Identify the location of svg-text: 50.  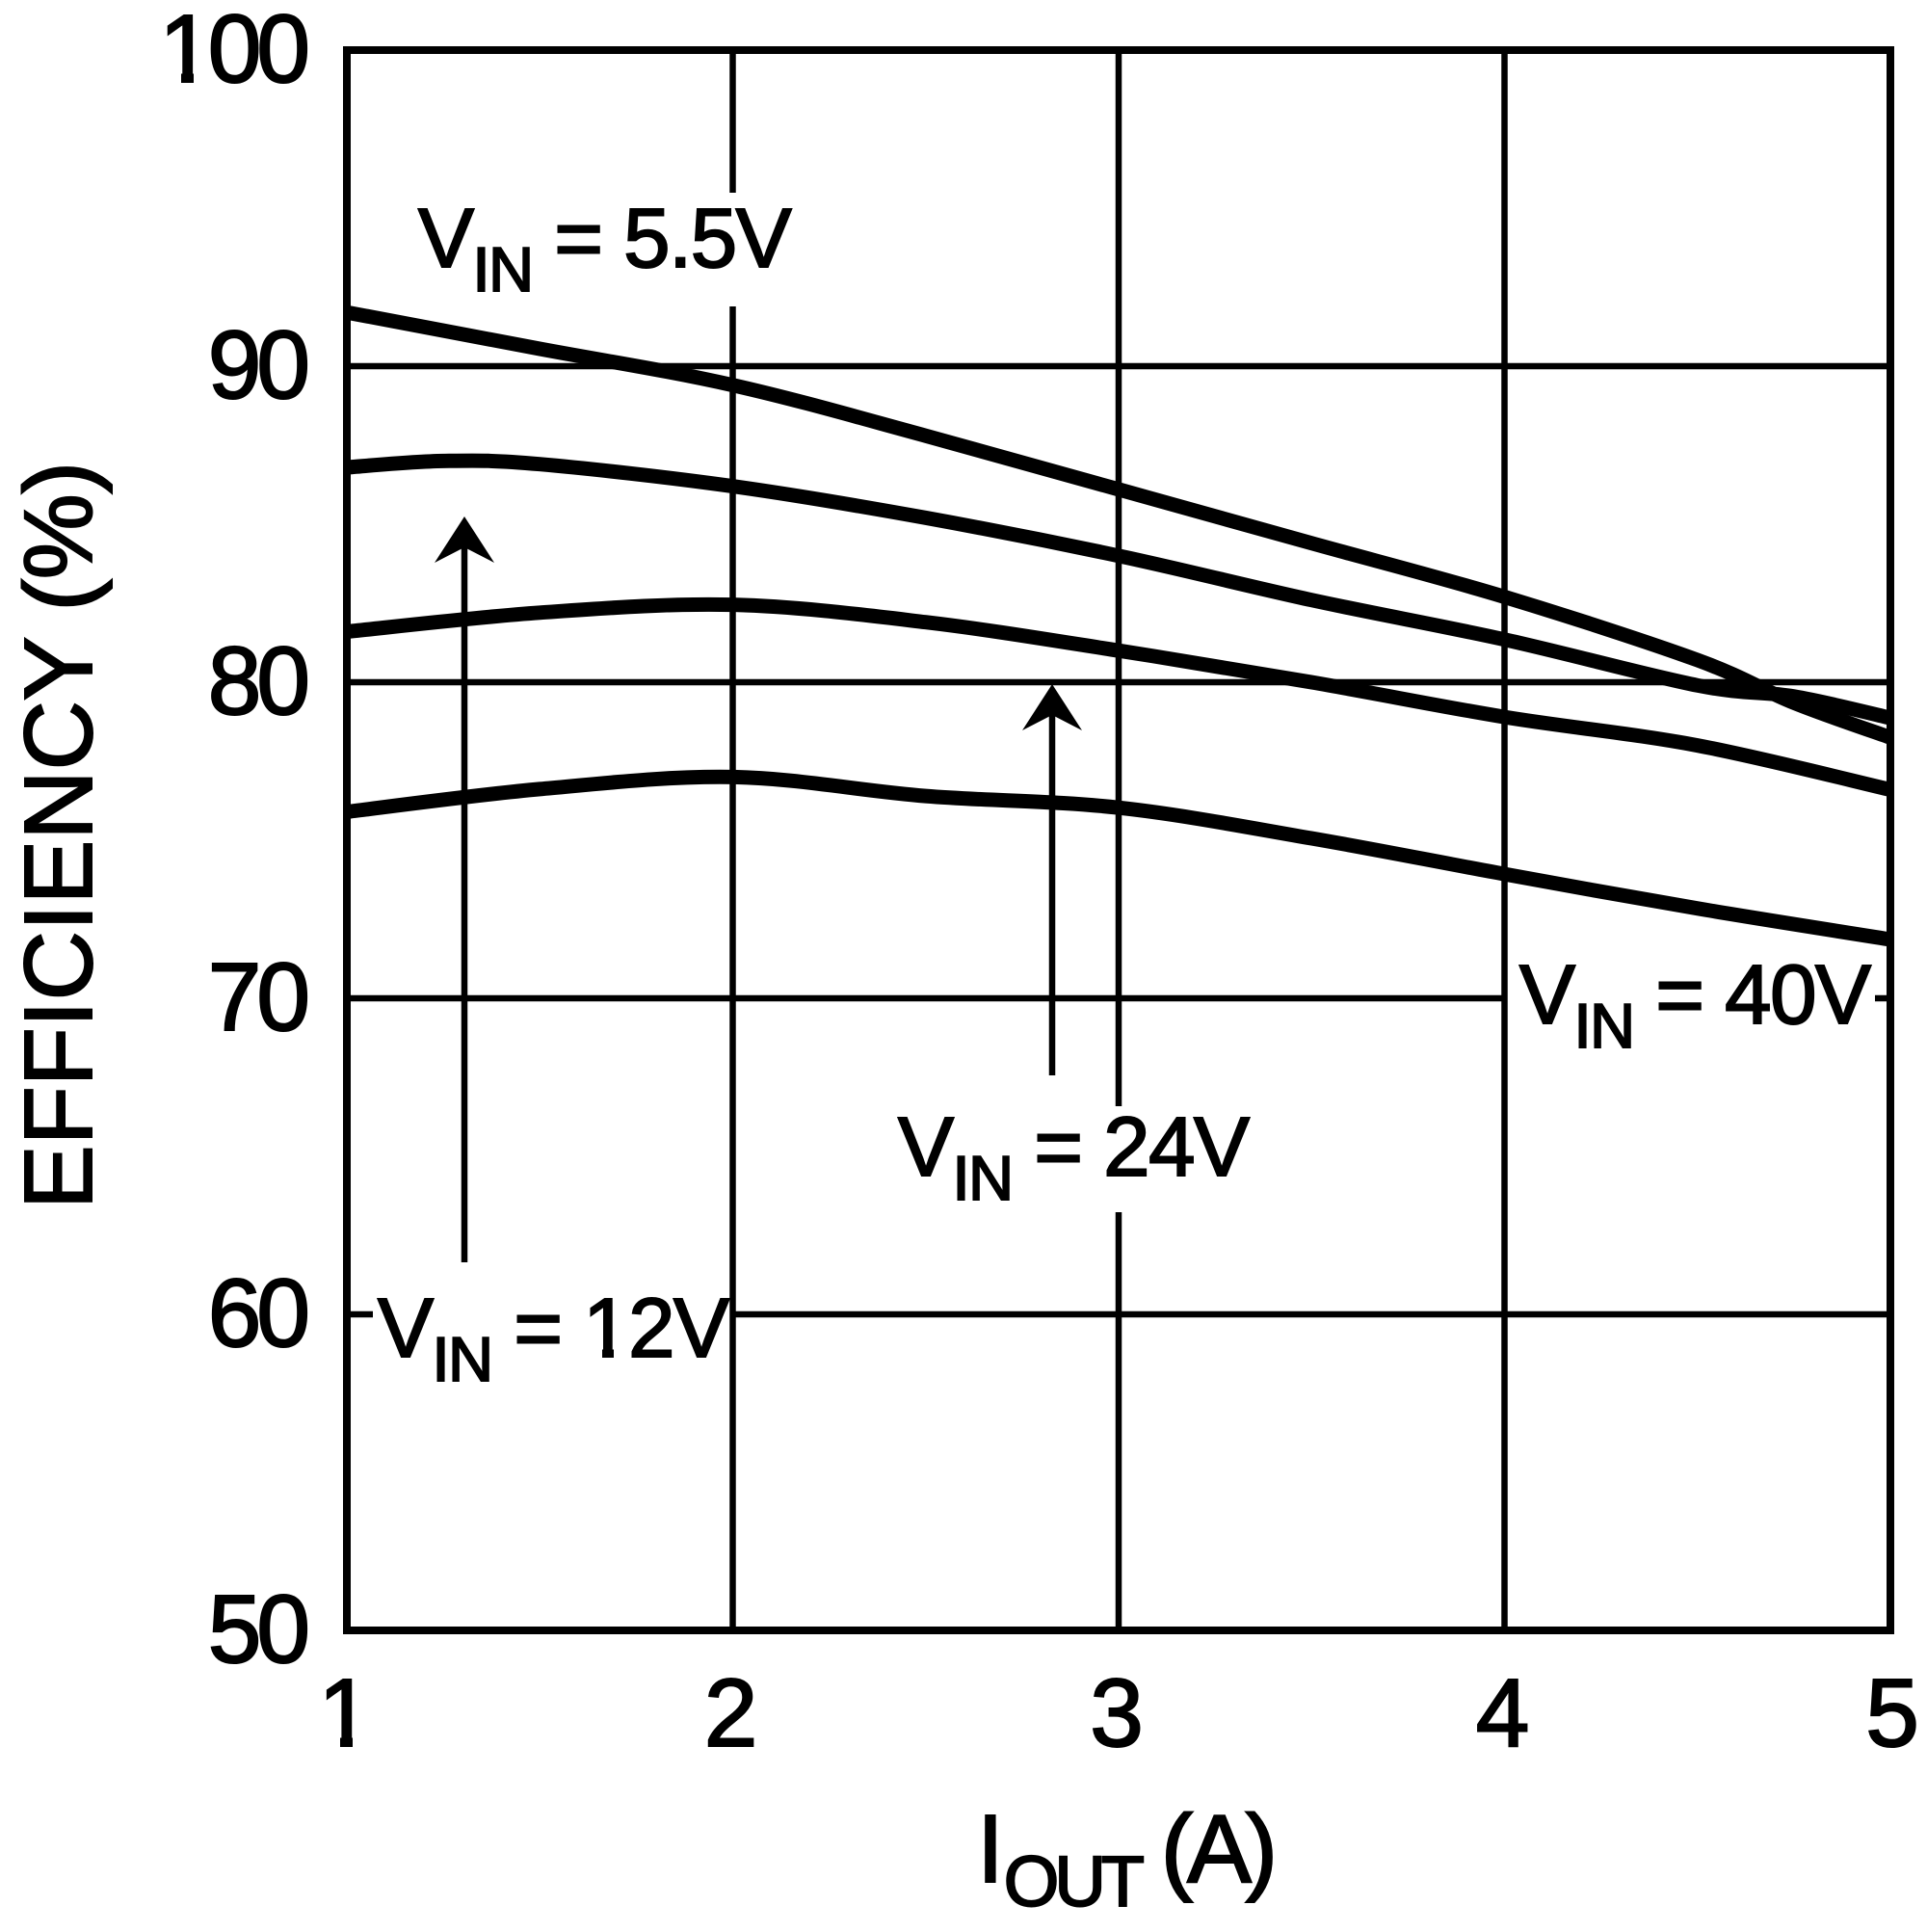
(257, 1629).